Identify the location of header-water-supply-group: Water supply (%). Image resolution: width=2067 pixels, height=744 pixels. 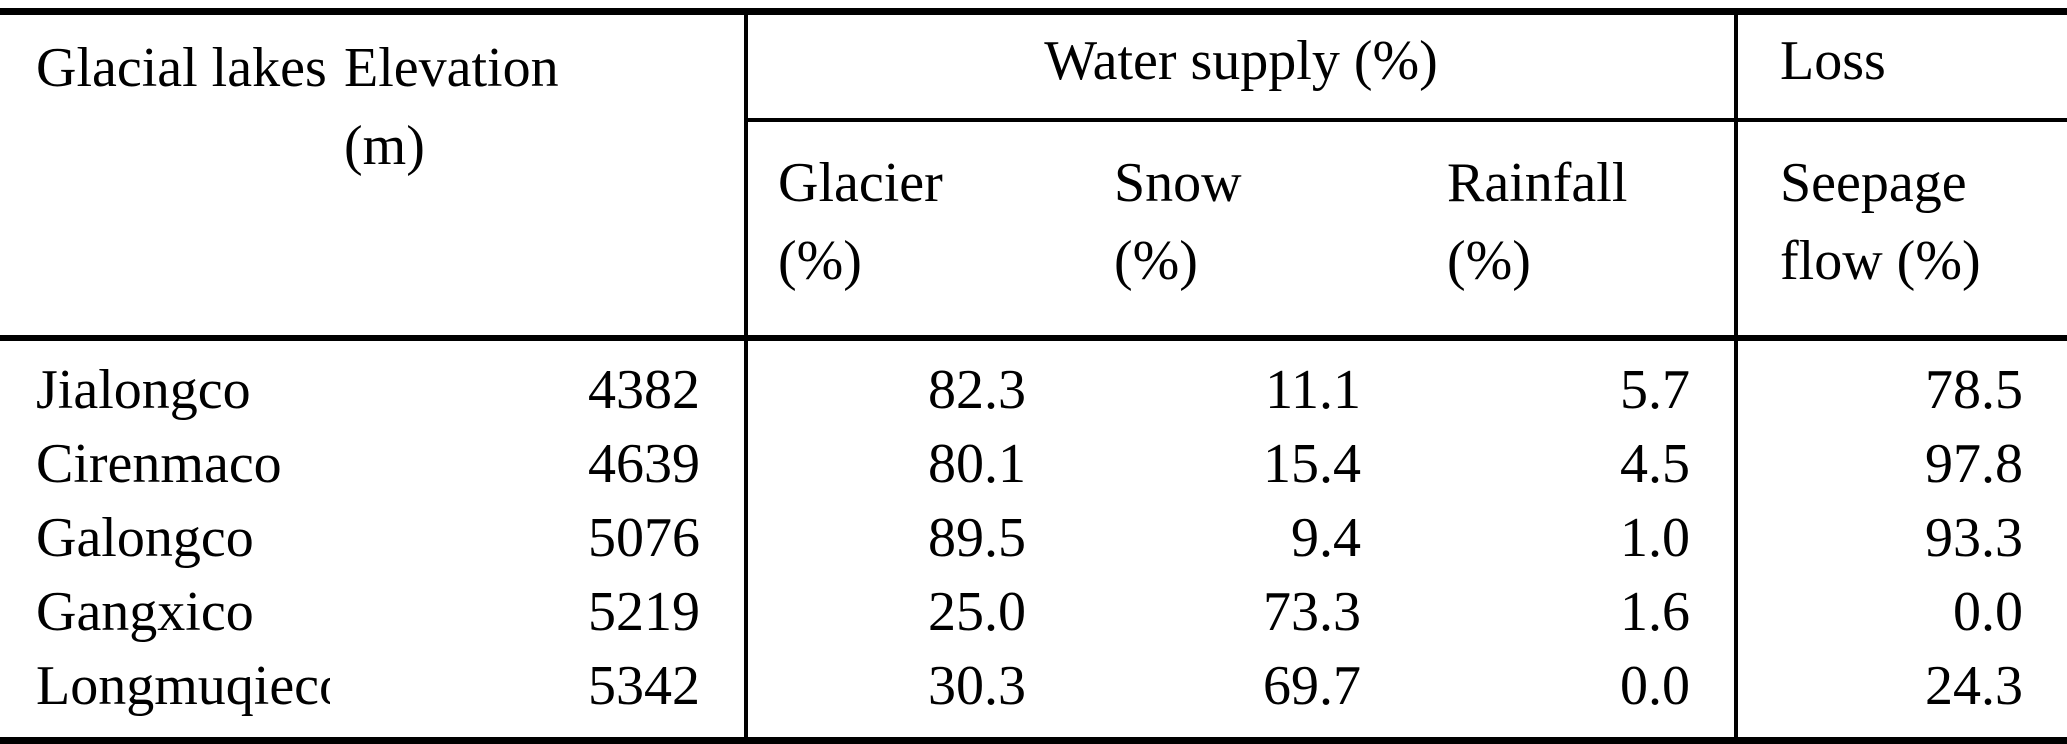
(1240, 66).